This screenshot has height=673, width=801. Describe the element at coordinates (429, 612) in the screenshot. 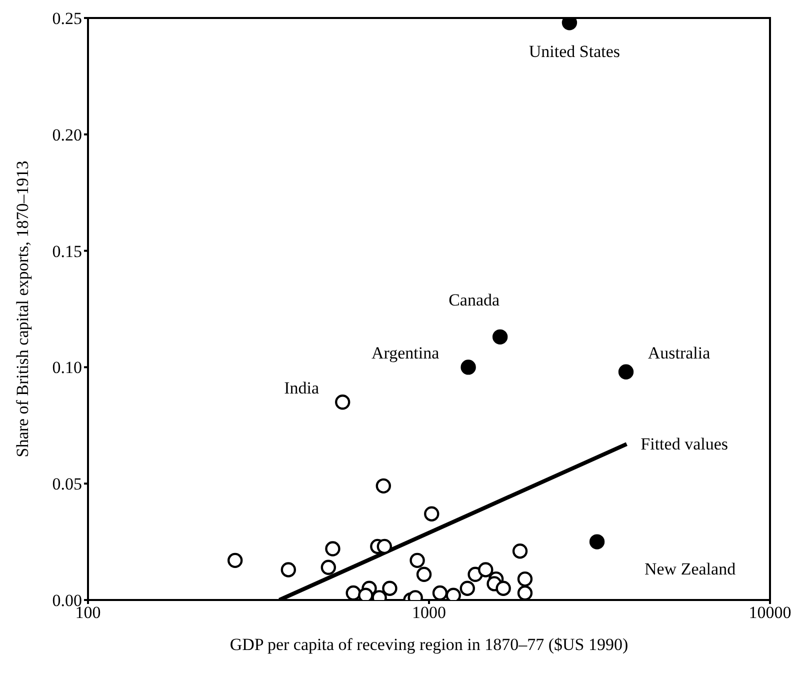

I see `x-tick-label: 1000` at that location.